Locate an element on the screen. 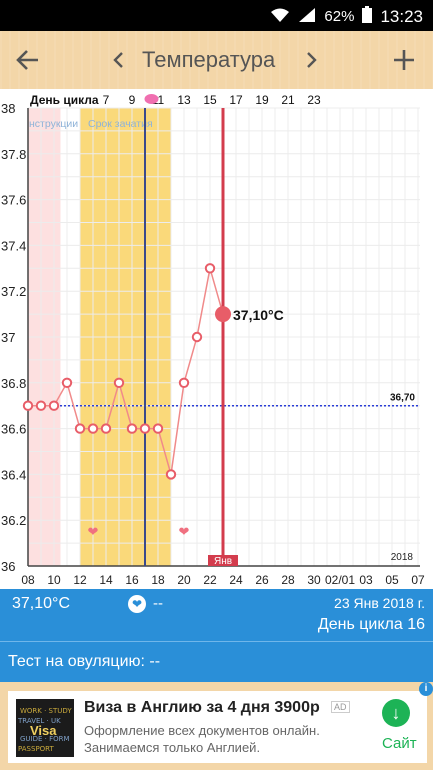 The height and width of the screenshot is (770, 433). x-tick-label: 10 is located at coordinates (54, 580).